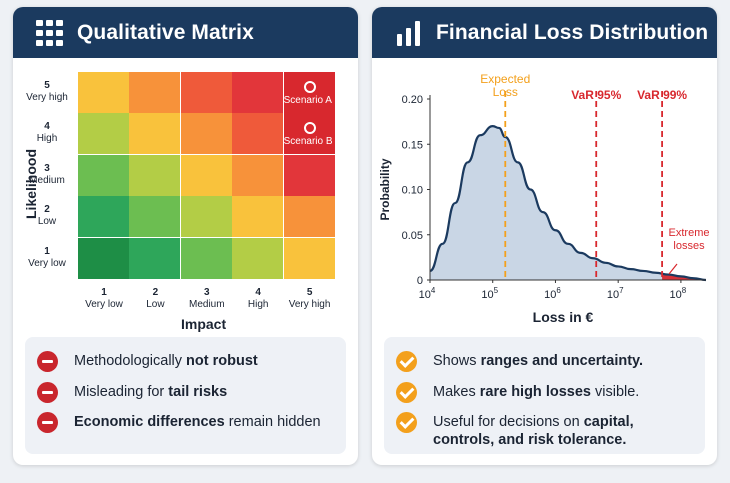 The image size is (730, 483). I want to click on list-item: Misleading for tail risks, so click(132, 392).